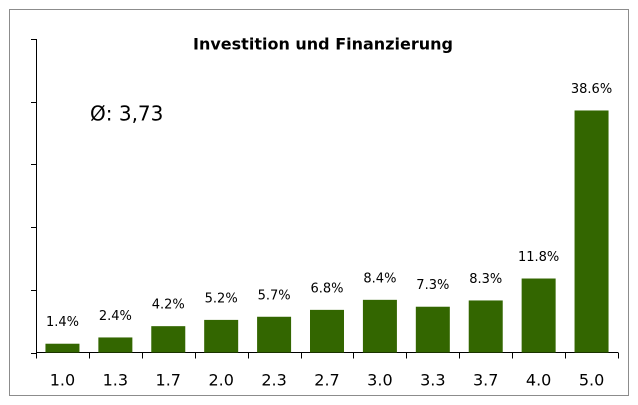 The width and height of the screenshot is (638, 405). Describe the element at coordinates (62, 322) in the screenshot. I see `data-label: 1.4%` at that location.